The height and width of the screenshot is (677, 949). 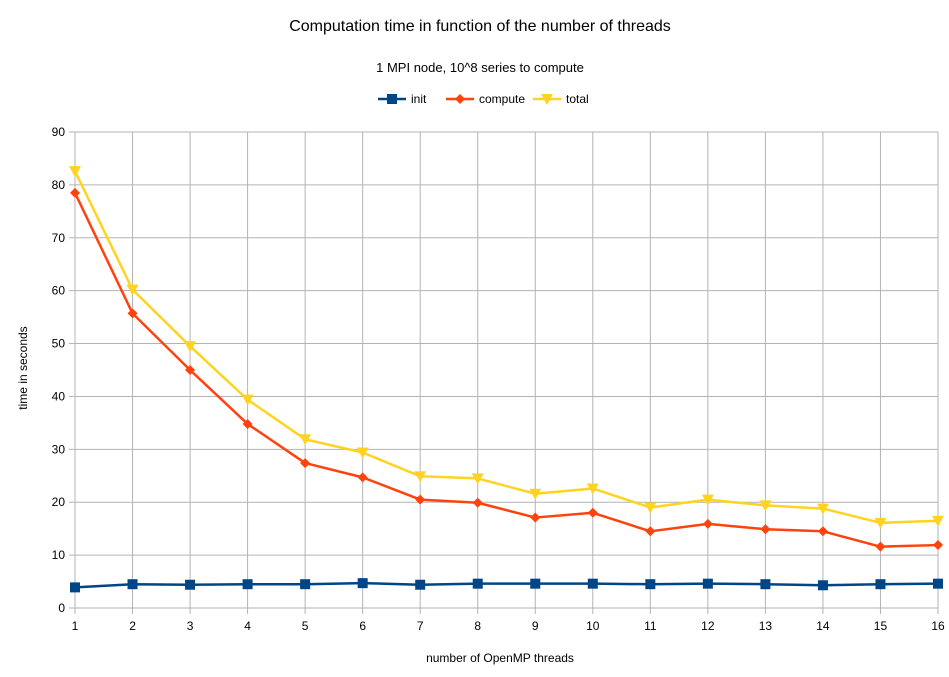 I want to click on x-tick-label: 14, so click(x=823, y=626).